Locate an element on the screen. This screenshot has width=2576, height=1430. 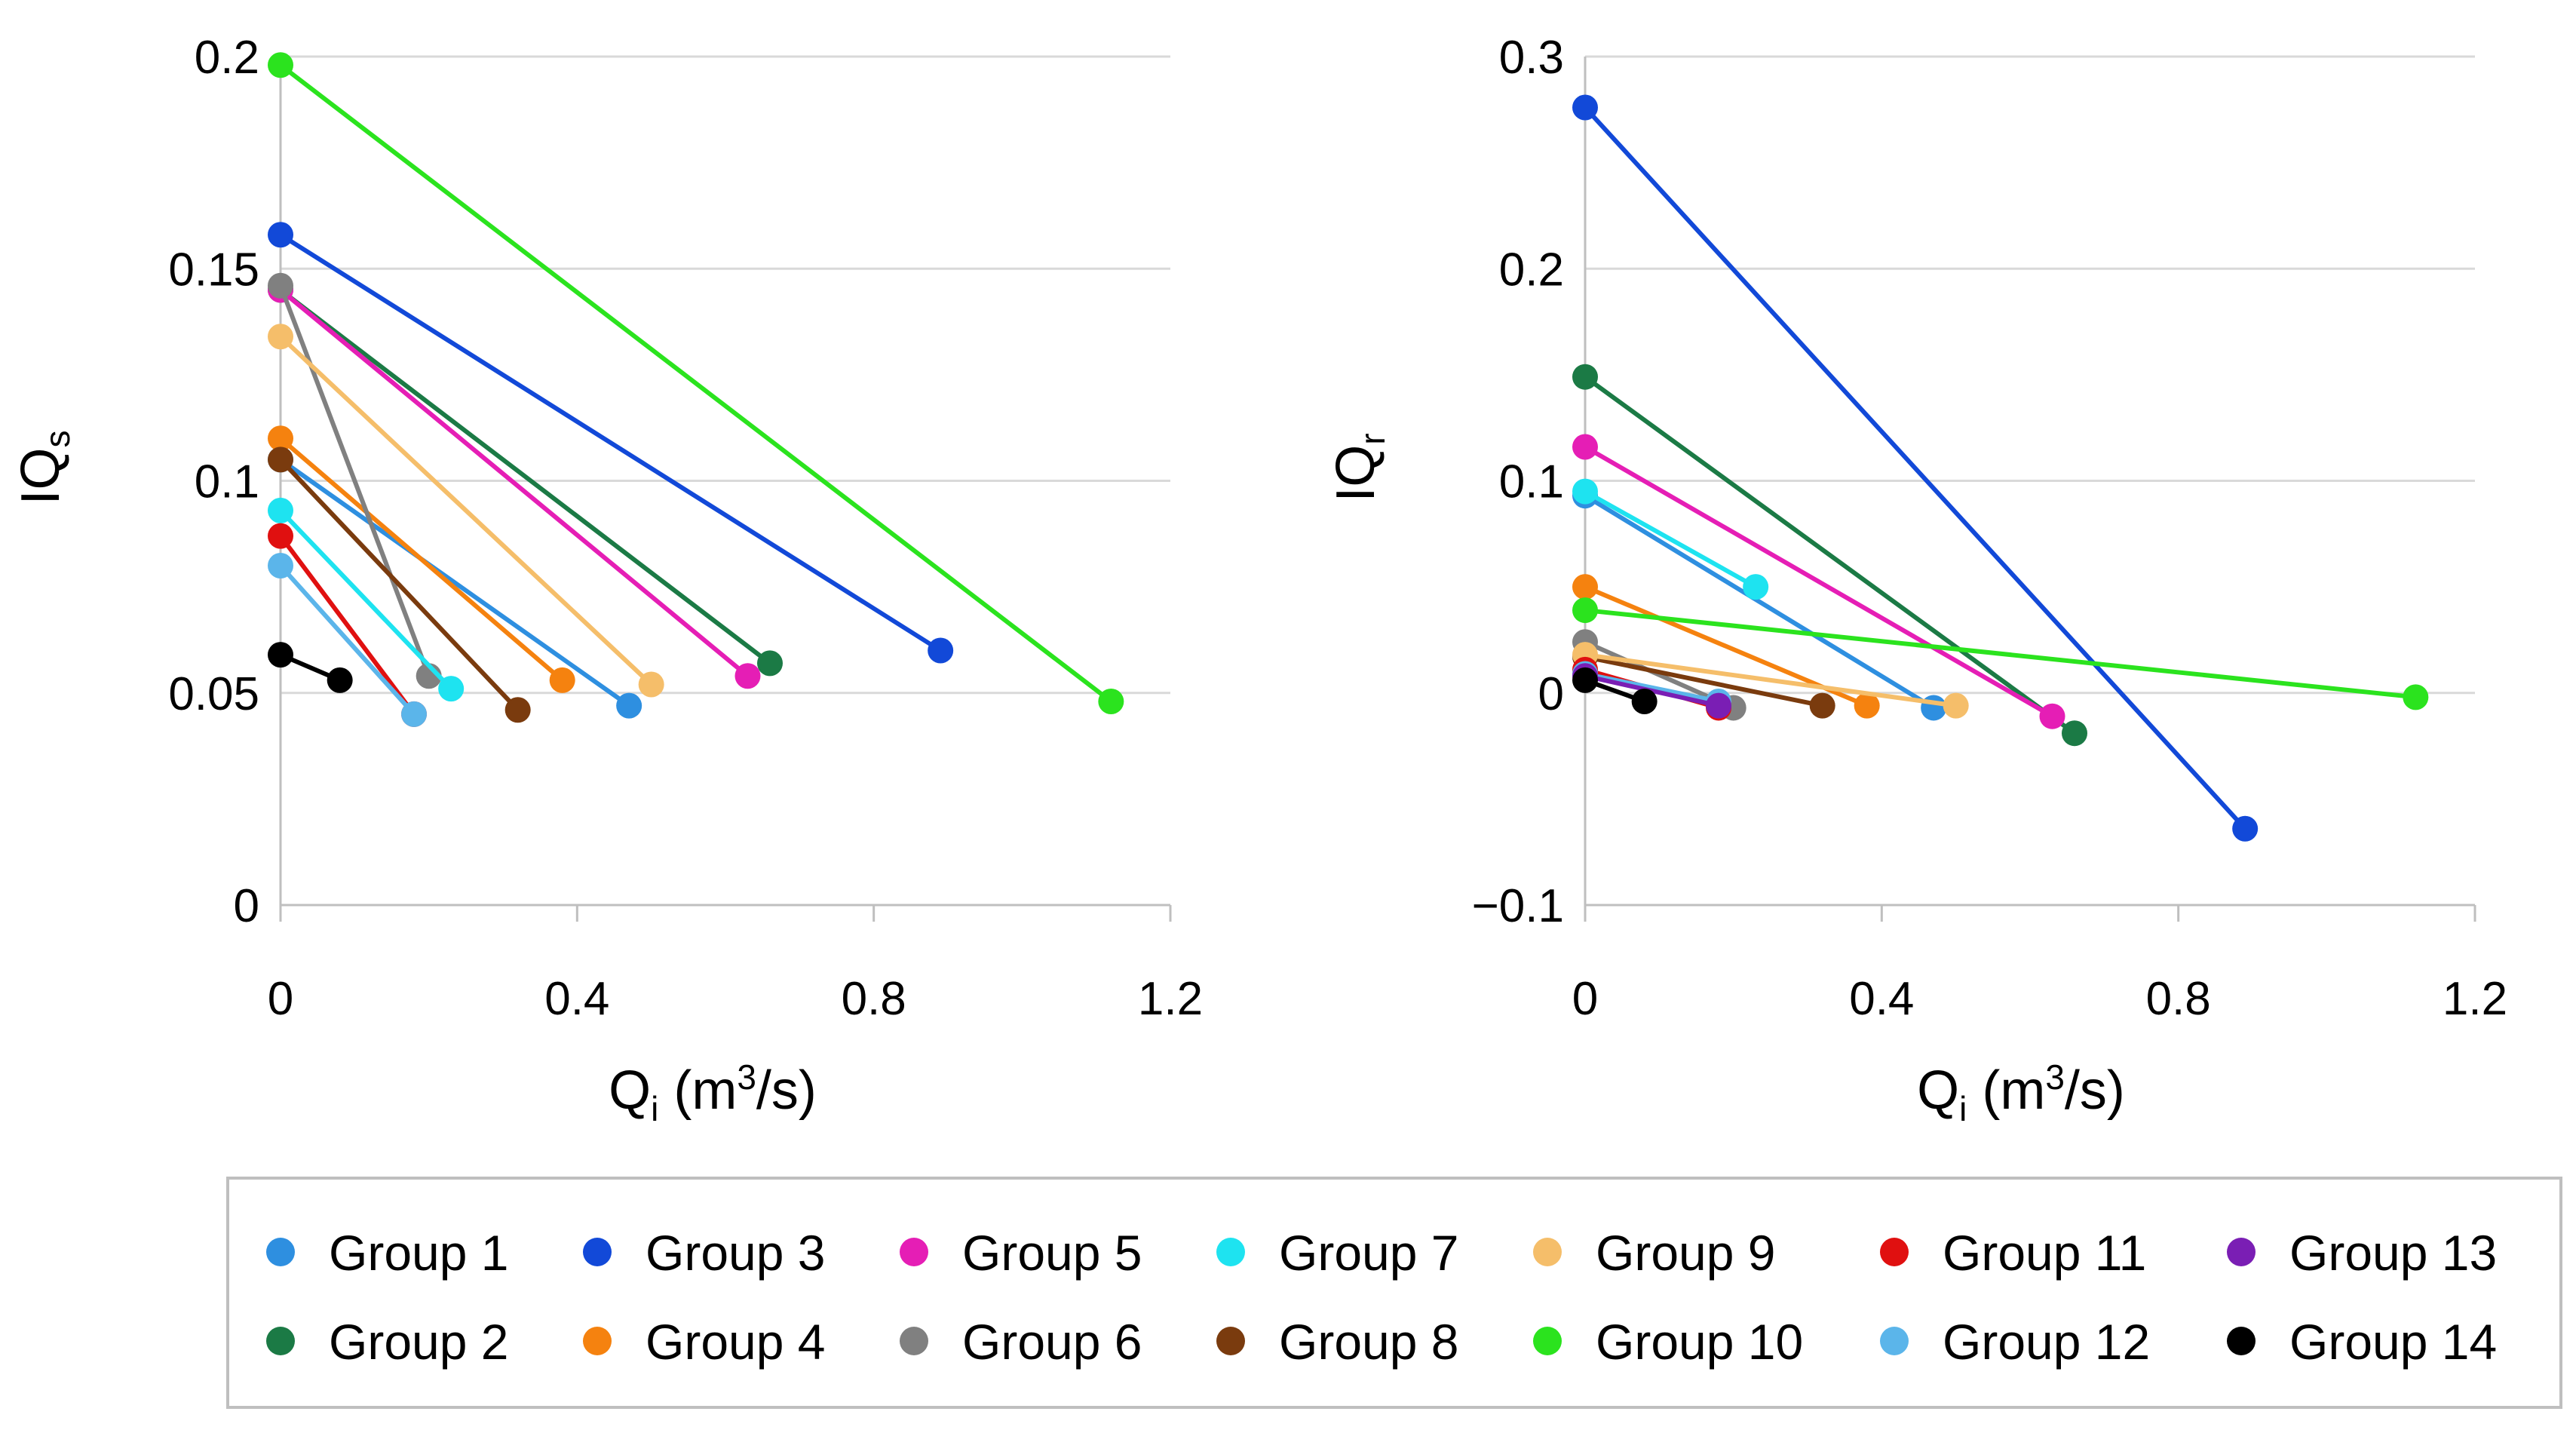
legend-item: Group 6 is located at coordinates (1021, 1342).